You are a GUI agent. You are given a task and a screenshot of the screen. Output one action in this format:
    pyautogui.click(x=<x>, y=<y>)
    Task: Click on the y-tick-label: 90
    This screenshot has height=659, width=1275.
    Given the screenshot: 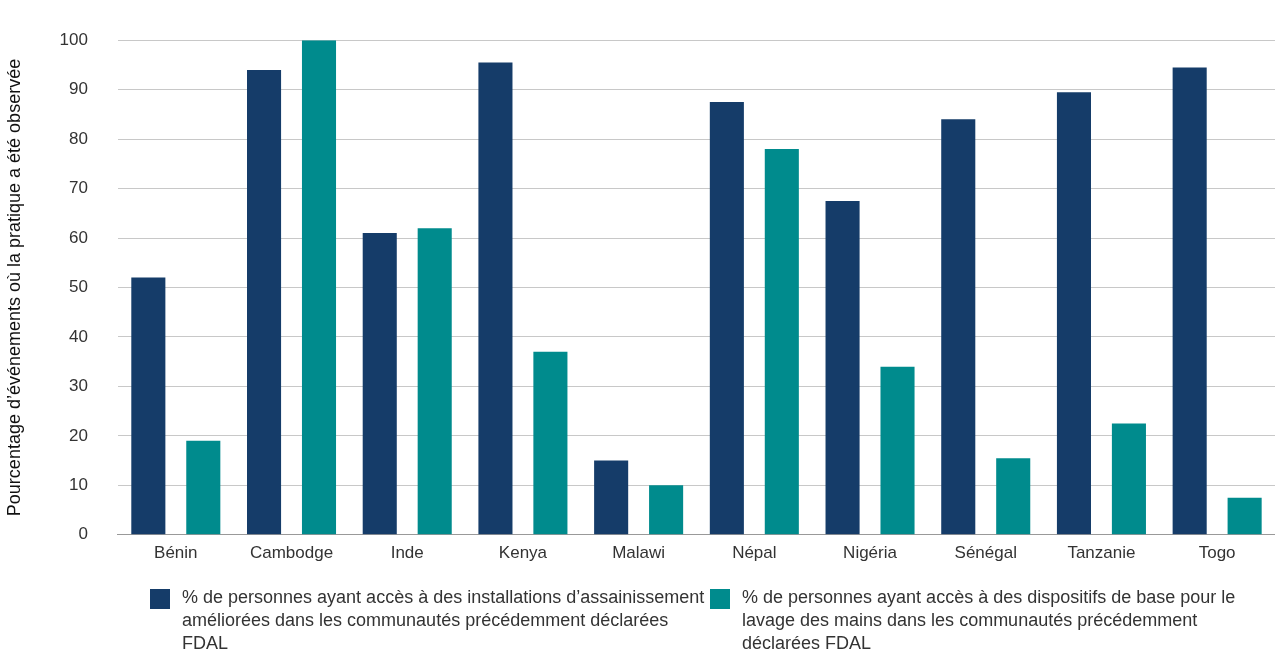 What is the action you would take?
    pyautogui.click(x=78, y=89)
    